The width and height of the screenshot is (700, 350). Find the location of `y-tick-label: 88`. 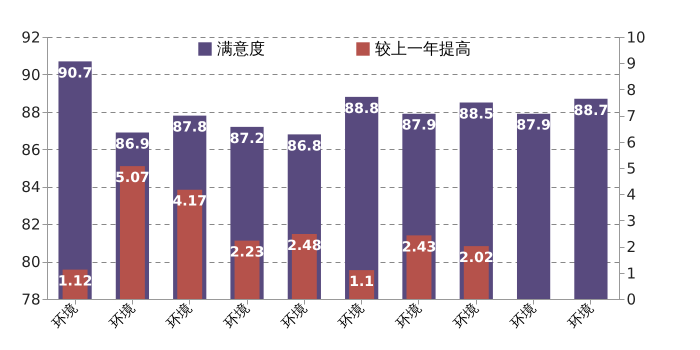

y-tick-label: 88 is located at coordinates (30, 112).